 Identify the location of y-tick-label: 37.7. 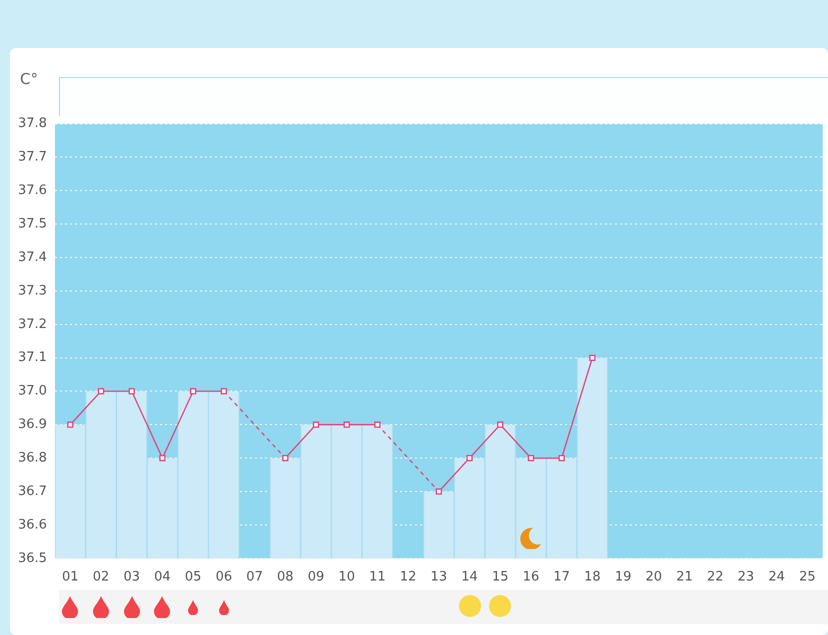
(32, 157).